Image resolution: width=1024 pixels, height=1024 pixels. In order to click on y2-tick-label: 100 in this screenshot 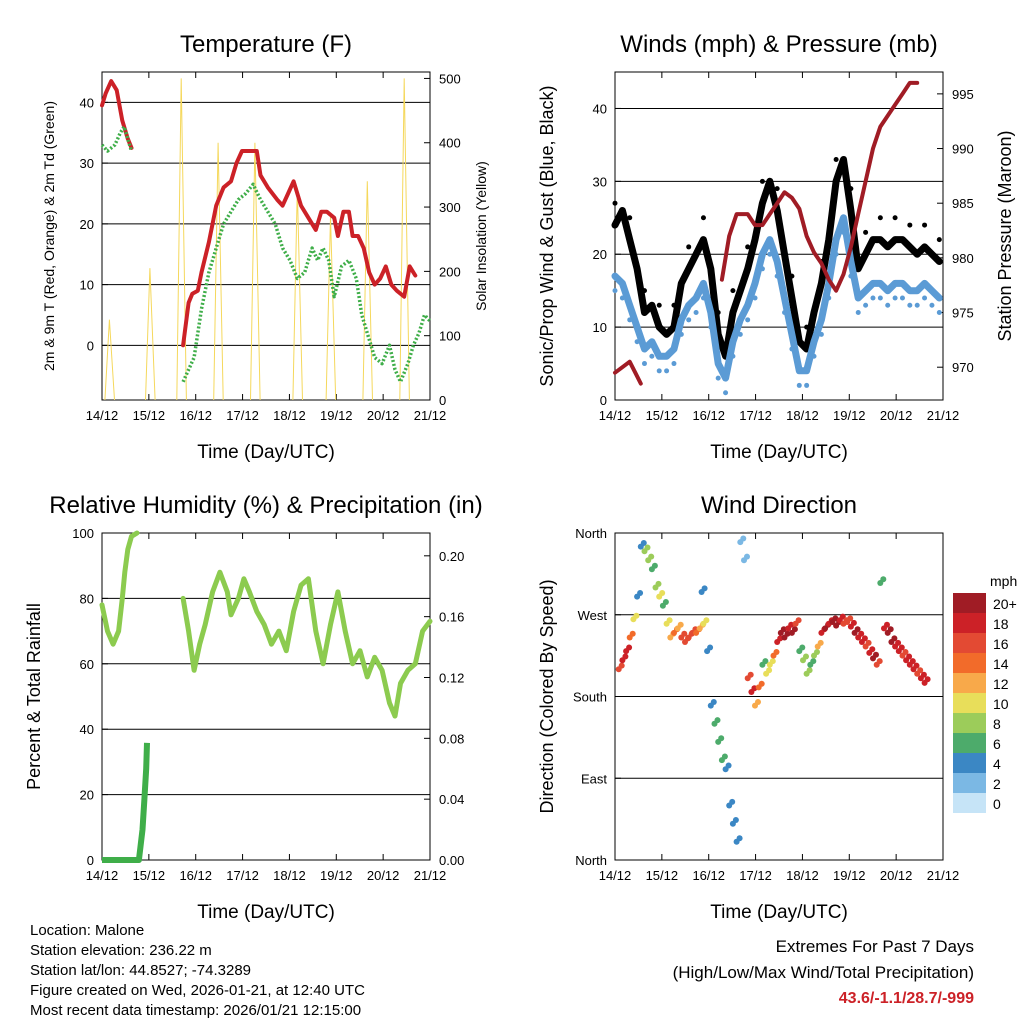, I will do `click(450, 336)`.